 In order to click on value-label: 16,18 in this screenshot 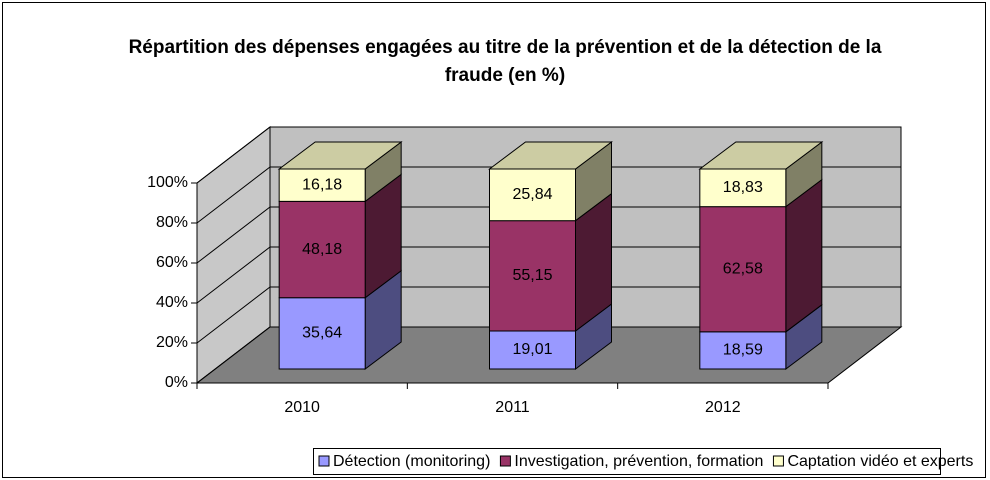, I will do `click(322, 184)`.